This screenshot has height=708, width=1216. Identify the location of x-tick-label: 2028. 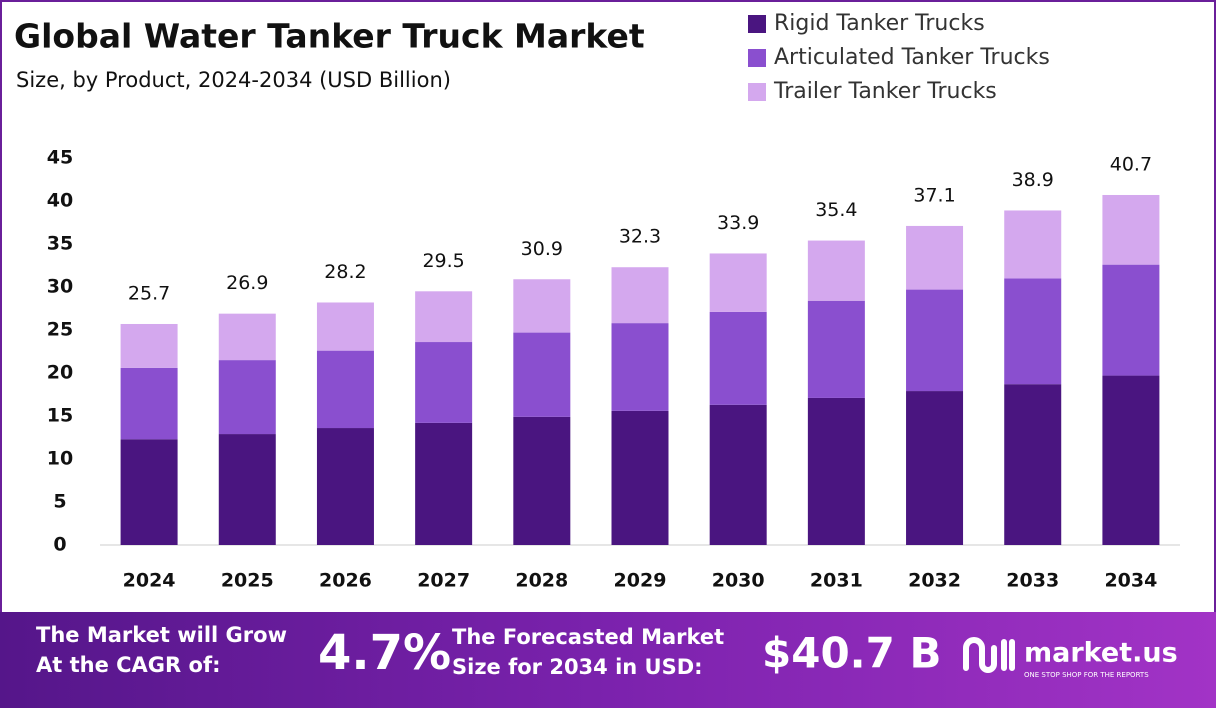
(541, 581).